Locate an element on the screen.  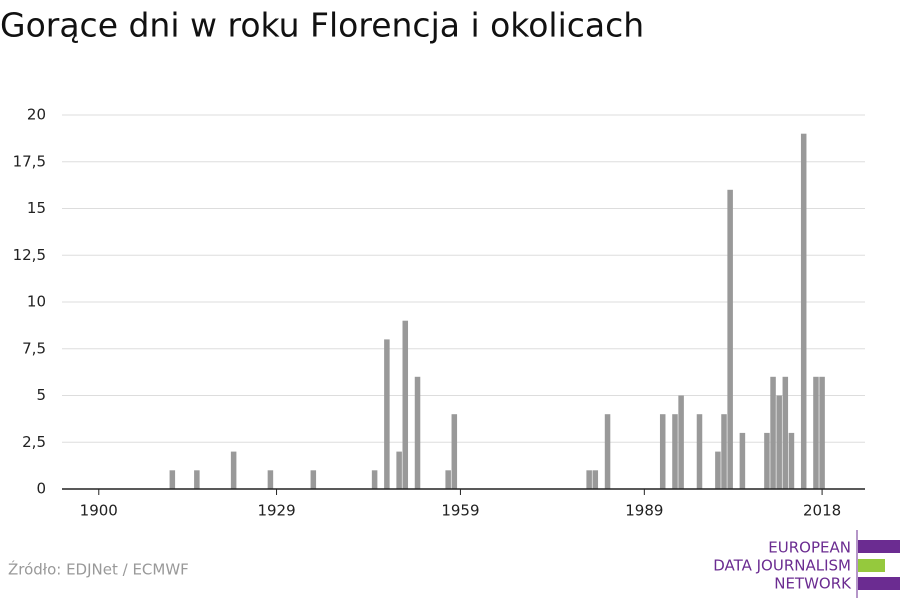
x-tick-label: 2018 is located at coordinates (822, 511).